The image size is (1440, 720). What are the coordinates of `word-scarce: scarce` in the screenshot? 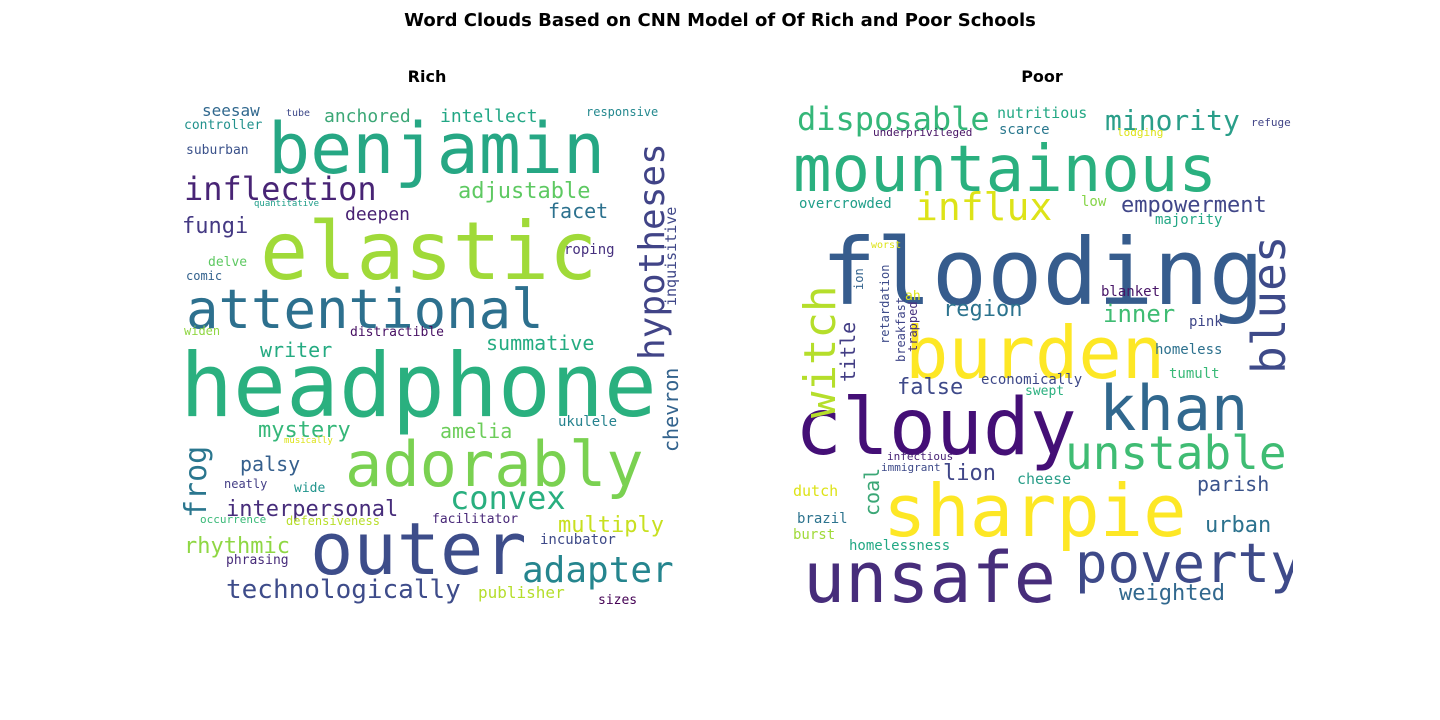 It's located at (1024, 130).